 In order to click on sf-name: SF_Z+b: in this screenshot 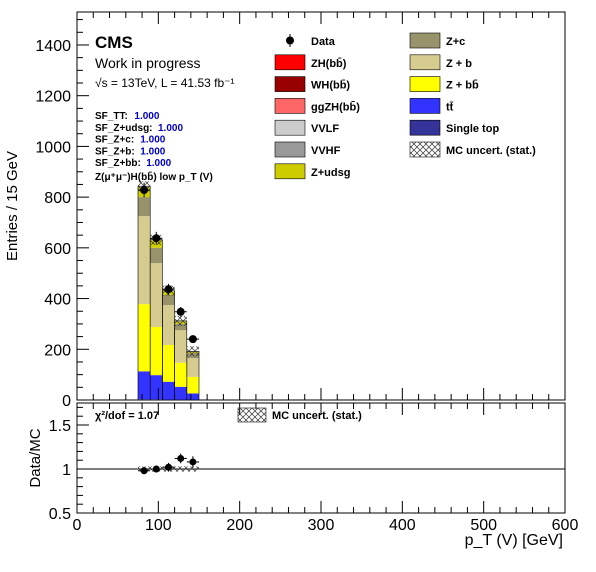, I will do `click(115, 151)`.